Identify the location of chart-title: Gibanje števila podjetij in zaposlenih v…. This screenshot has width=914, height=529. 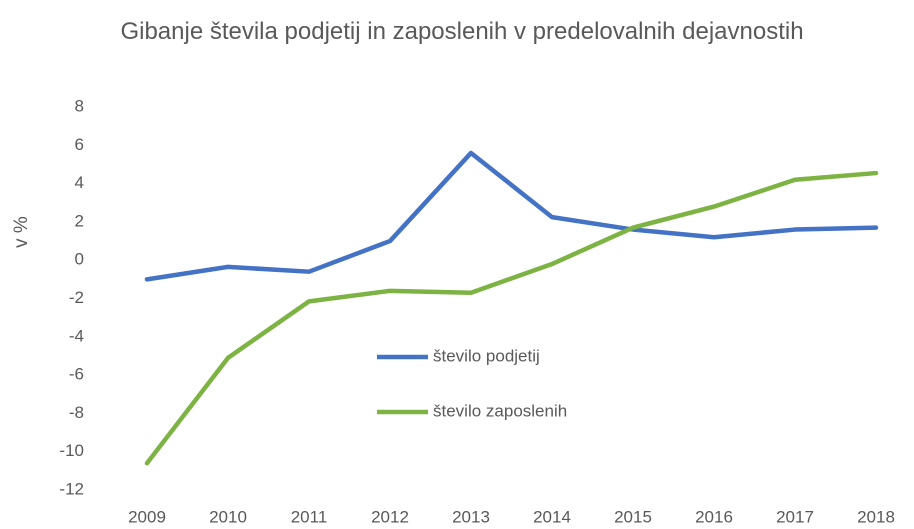
(462, 31).